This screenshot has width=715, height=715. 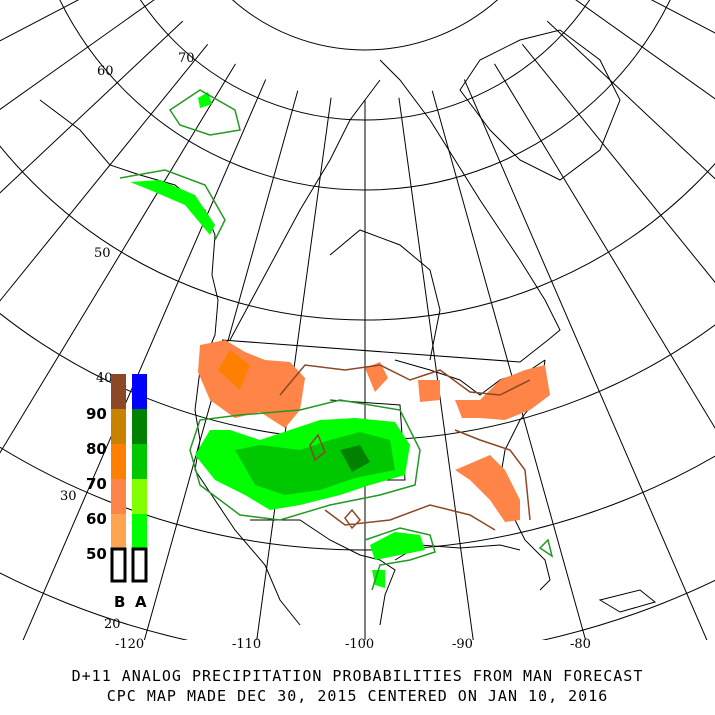 What do you see at coordinates (96, 554) in the screenshot?
I see `legend-level: 50` at bounding box center [96, 554].